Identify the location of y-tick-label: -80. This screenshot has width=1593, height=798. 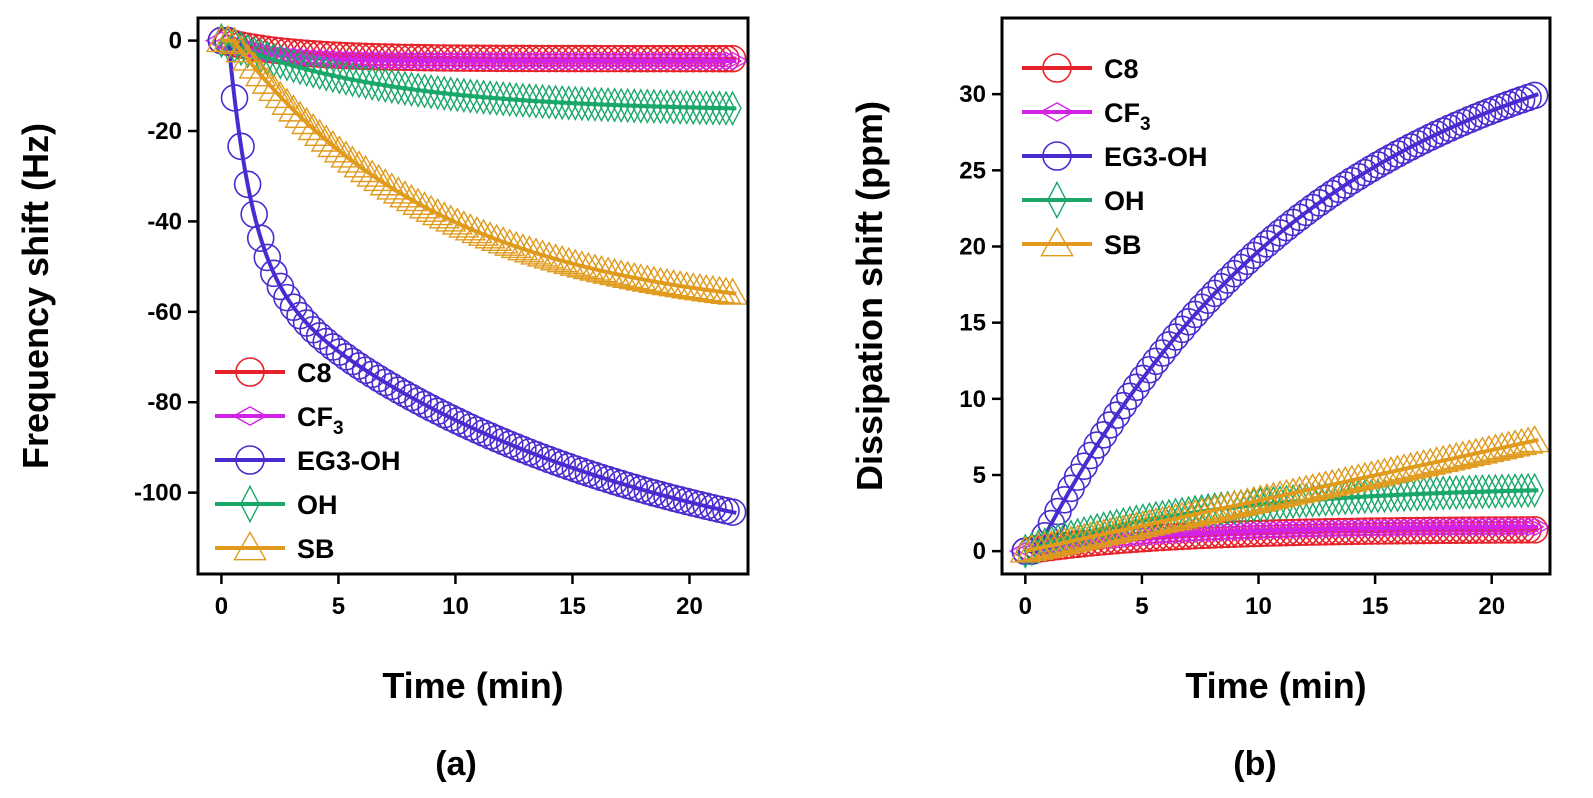
(164, 402).